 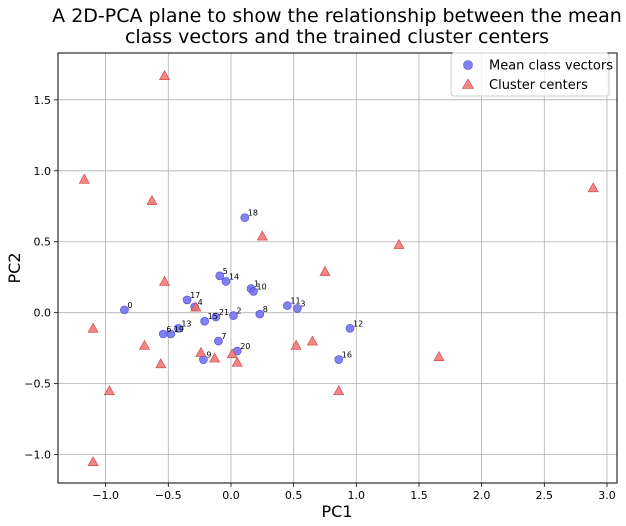 I want to click on mean-class-vector-label: 21, so click(x=224, y=312).